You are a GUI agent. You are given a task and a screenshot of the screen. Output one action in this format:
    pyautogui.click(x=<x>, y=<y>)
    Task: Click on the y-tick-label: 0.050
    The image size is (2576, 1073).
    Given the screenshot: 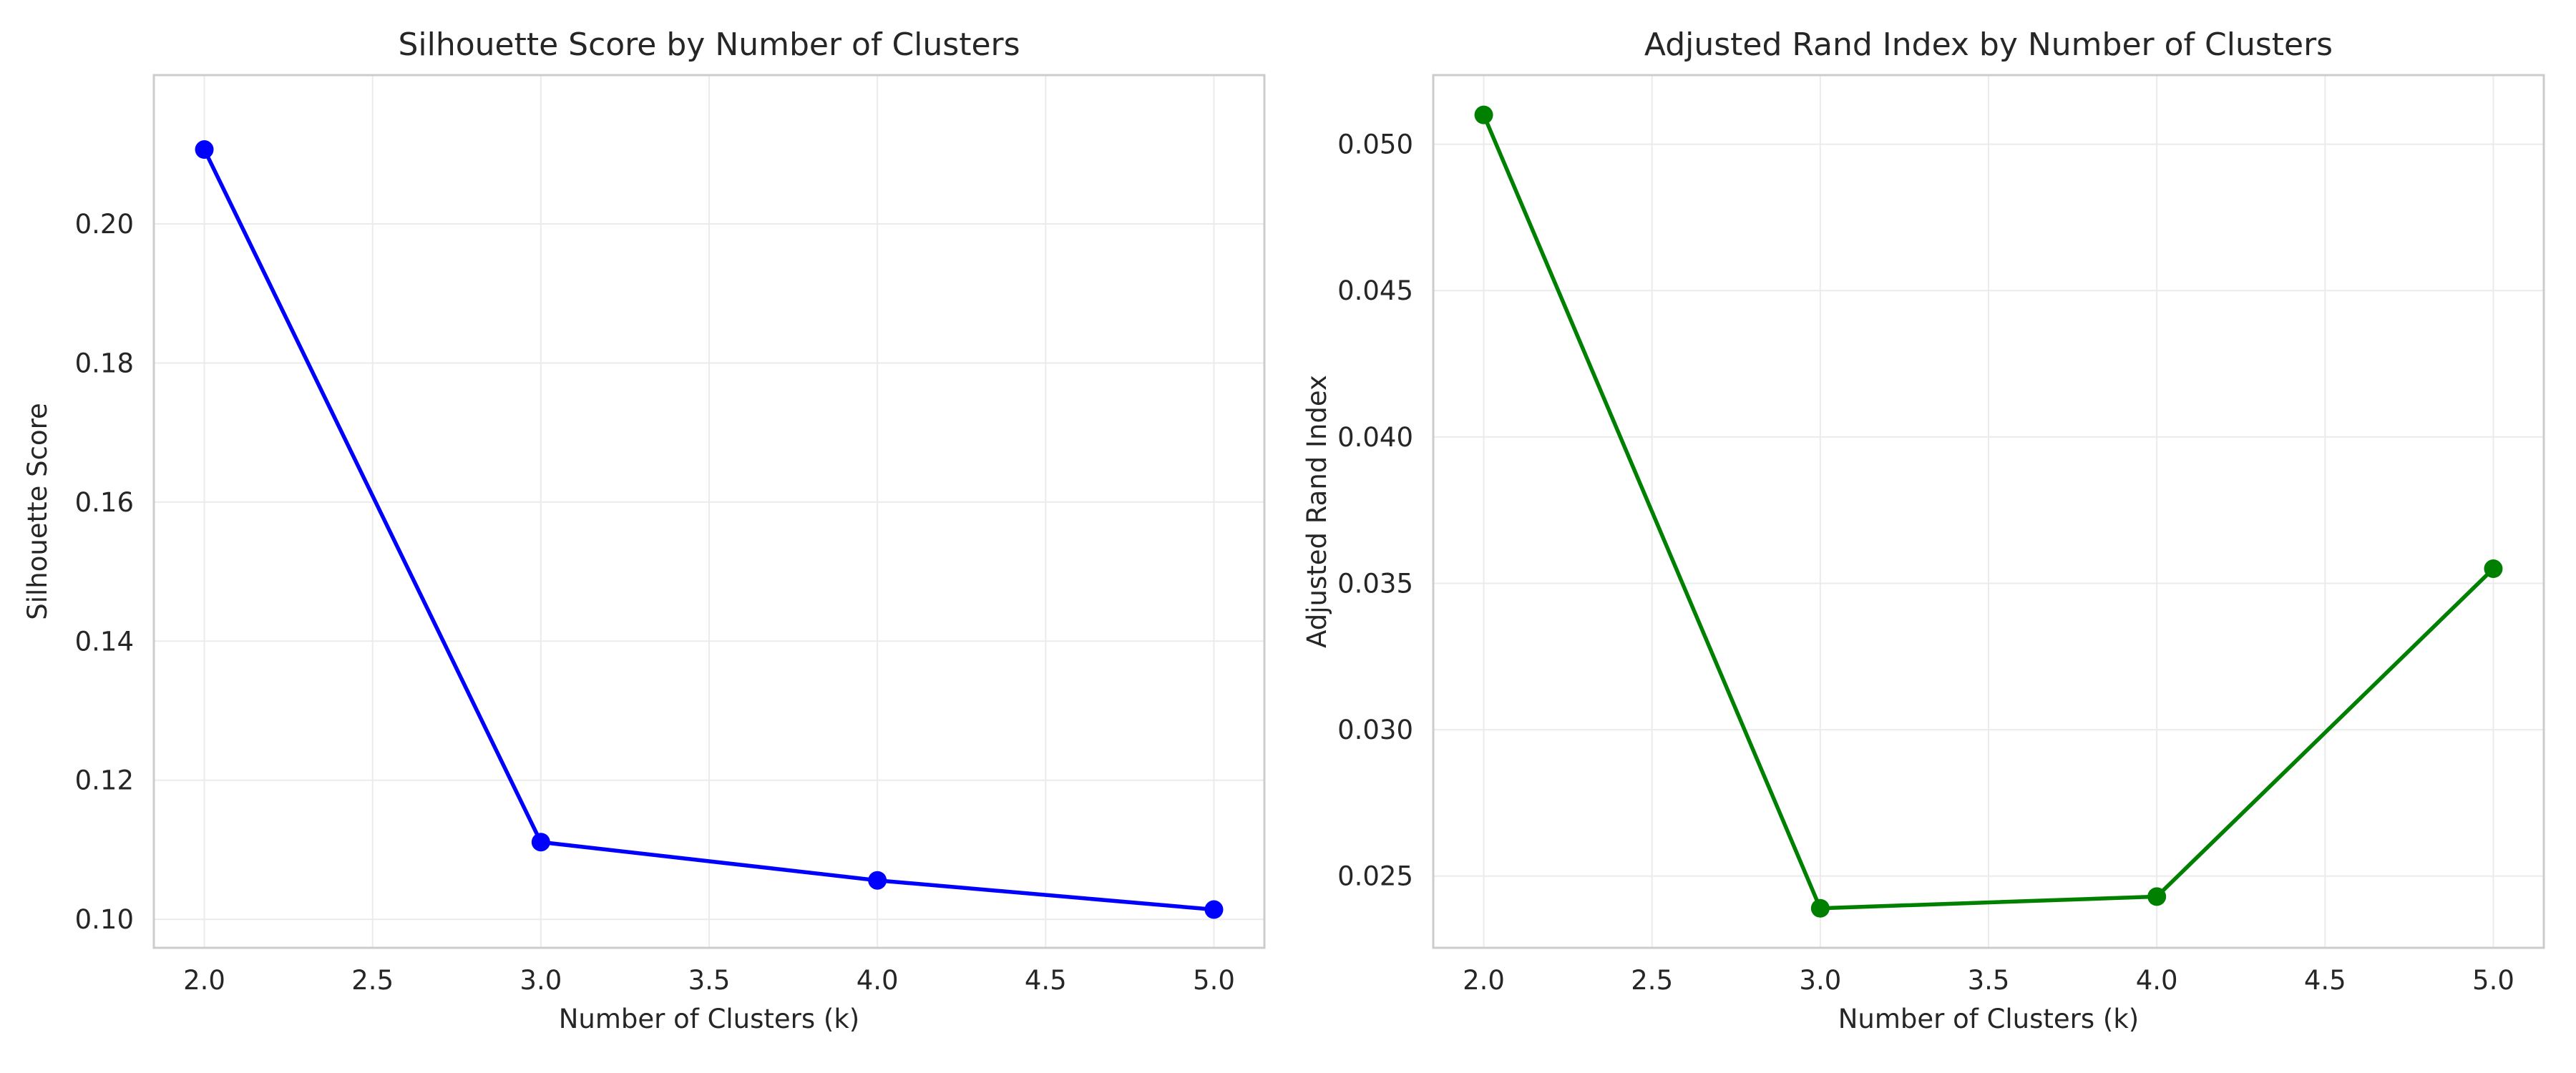 What is the action you would take?
    pyautogui.click(x=1375, y=144)
    